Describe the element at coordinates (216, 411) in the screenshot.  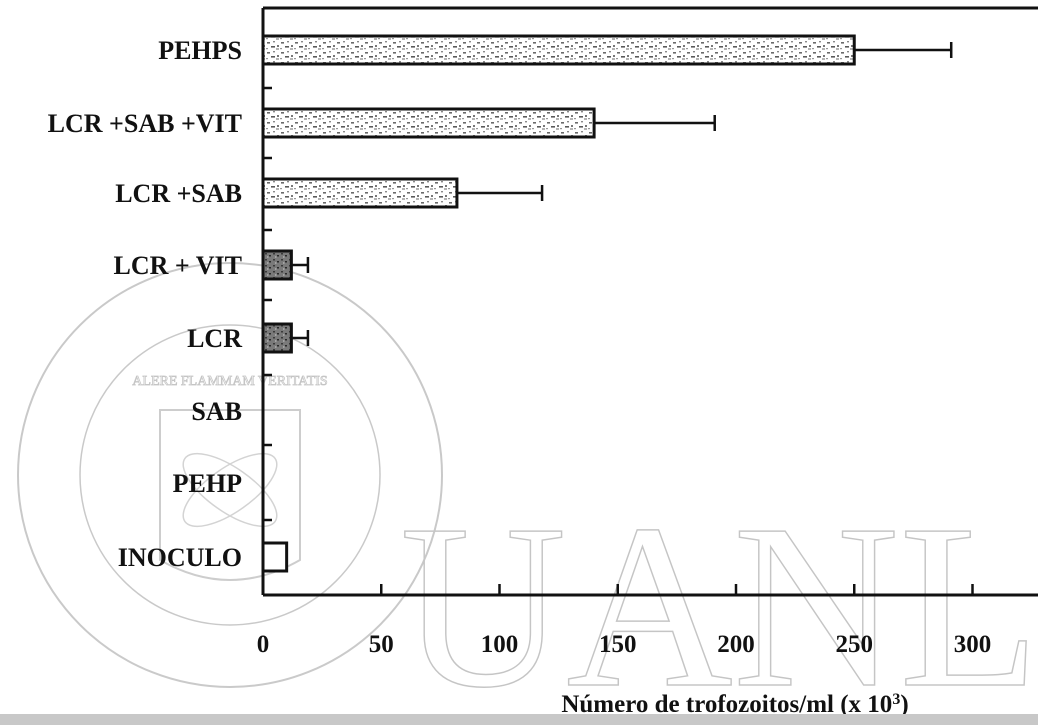
I see `category-label: SAB` at that location.